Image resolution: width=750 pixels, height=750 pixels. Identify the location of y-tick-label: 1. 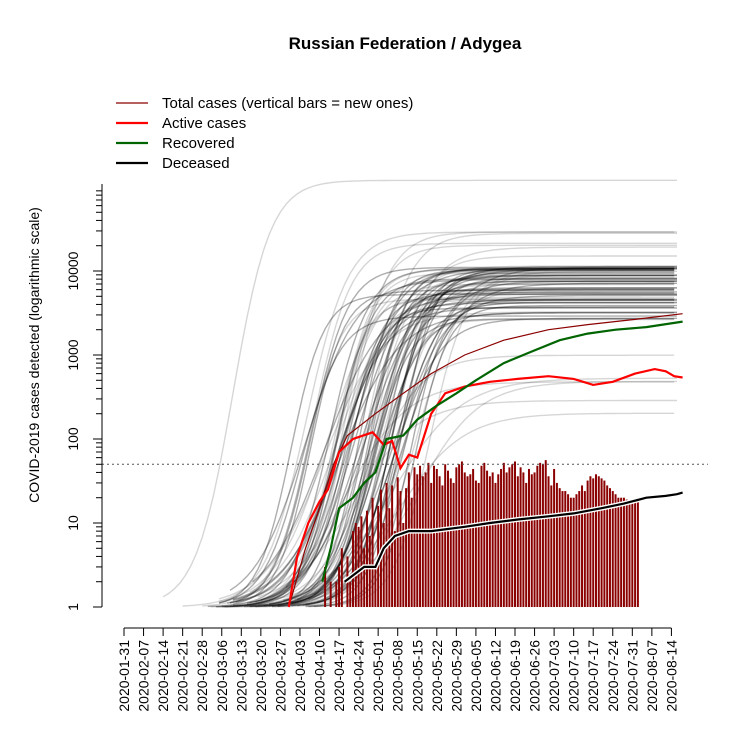
(73, 607).